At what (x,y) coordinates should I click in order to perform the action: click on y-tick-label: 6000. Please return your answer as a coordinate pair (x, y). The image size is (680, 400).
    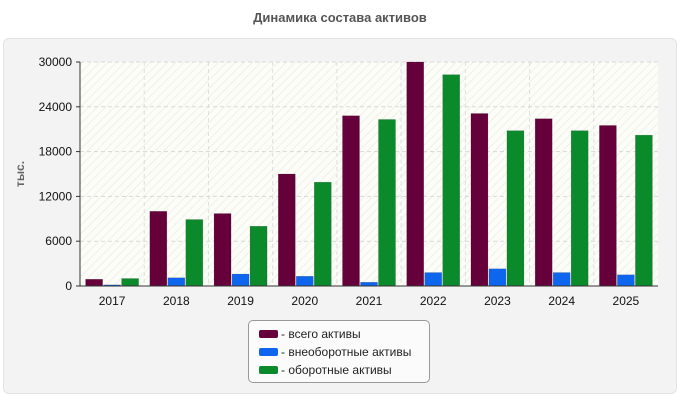
    Looking at the image, I should click on (58, 241).